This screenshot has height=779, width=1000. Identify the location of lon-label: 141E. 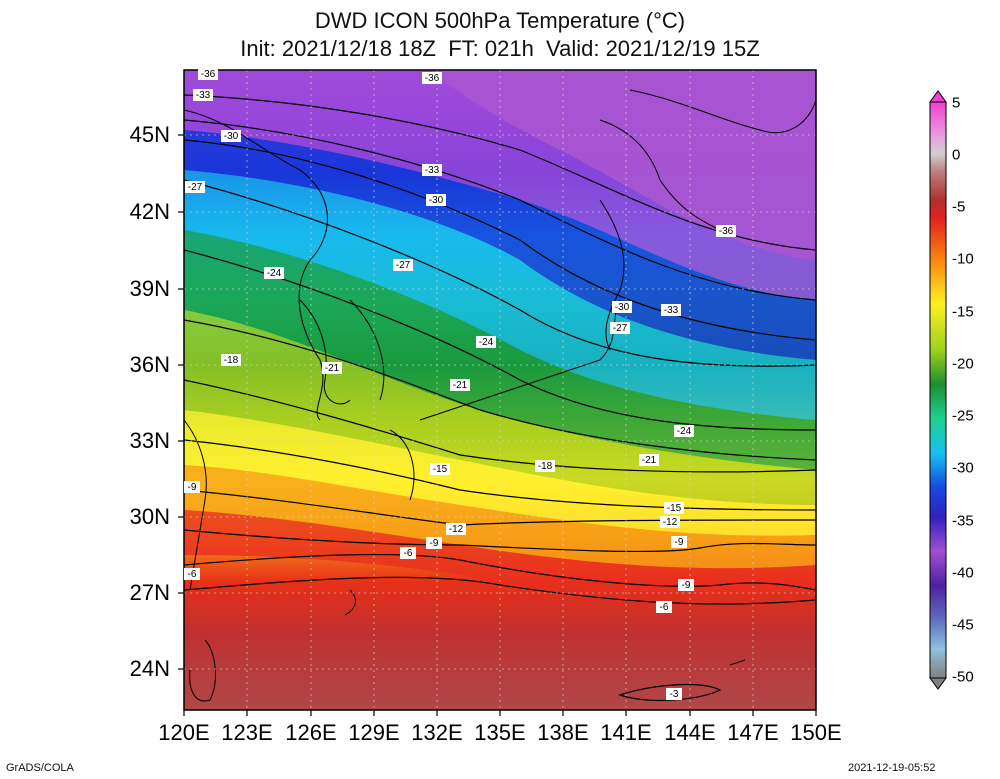
(626, 732).